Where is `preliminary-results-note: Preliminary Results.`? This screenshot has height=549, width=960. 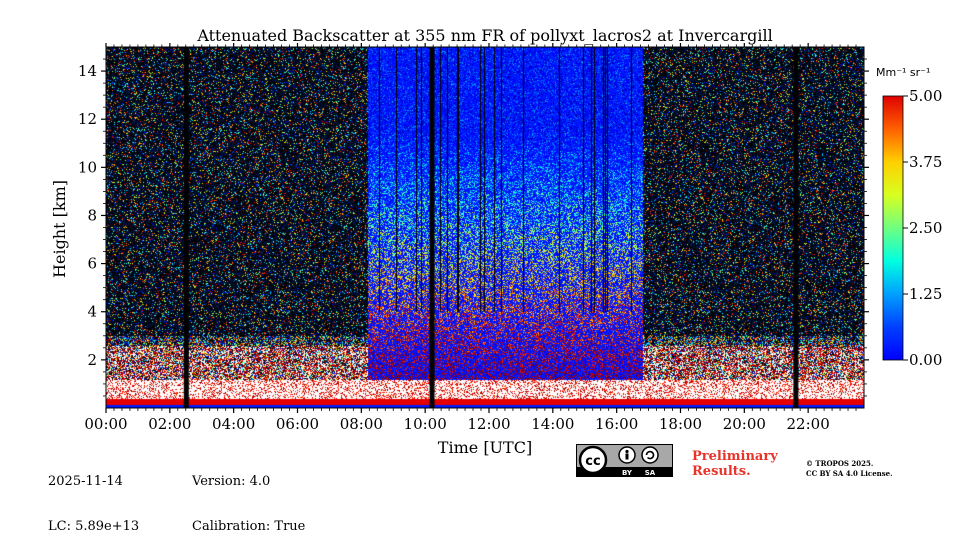
preliminary-results-note: Preliminary Results. is located at coordinates (735, 464).